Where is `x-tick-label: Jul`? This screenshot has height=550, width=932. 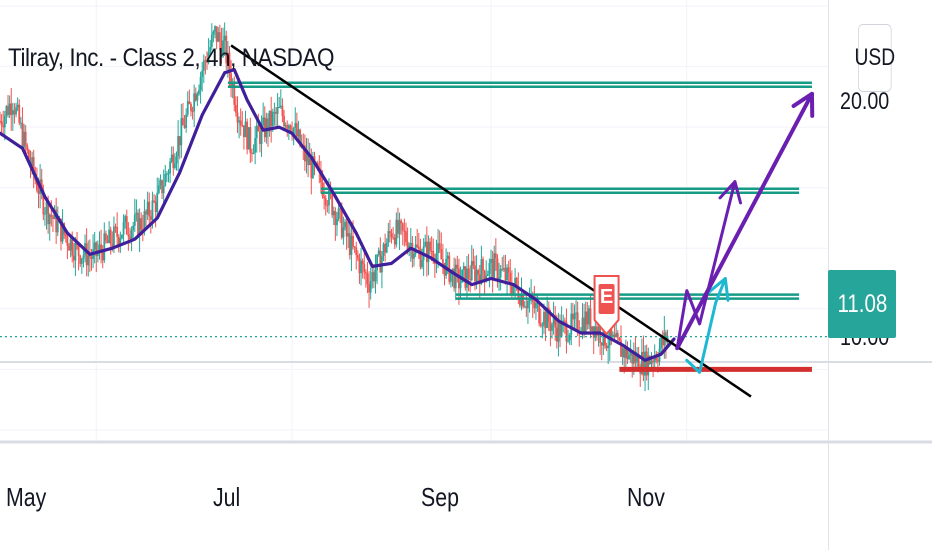
x-tick-label: Jul is located at coordinates (227, 497).